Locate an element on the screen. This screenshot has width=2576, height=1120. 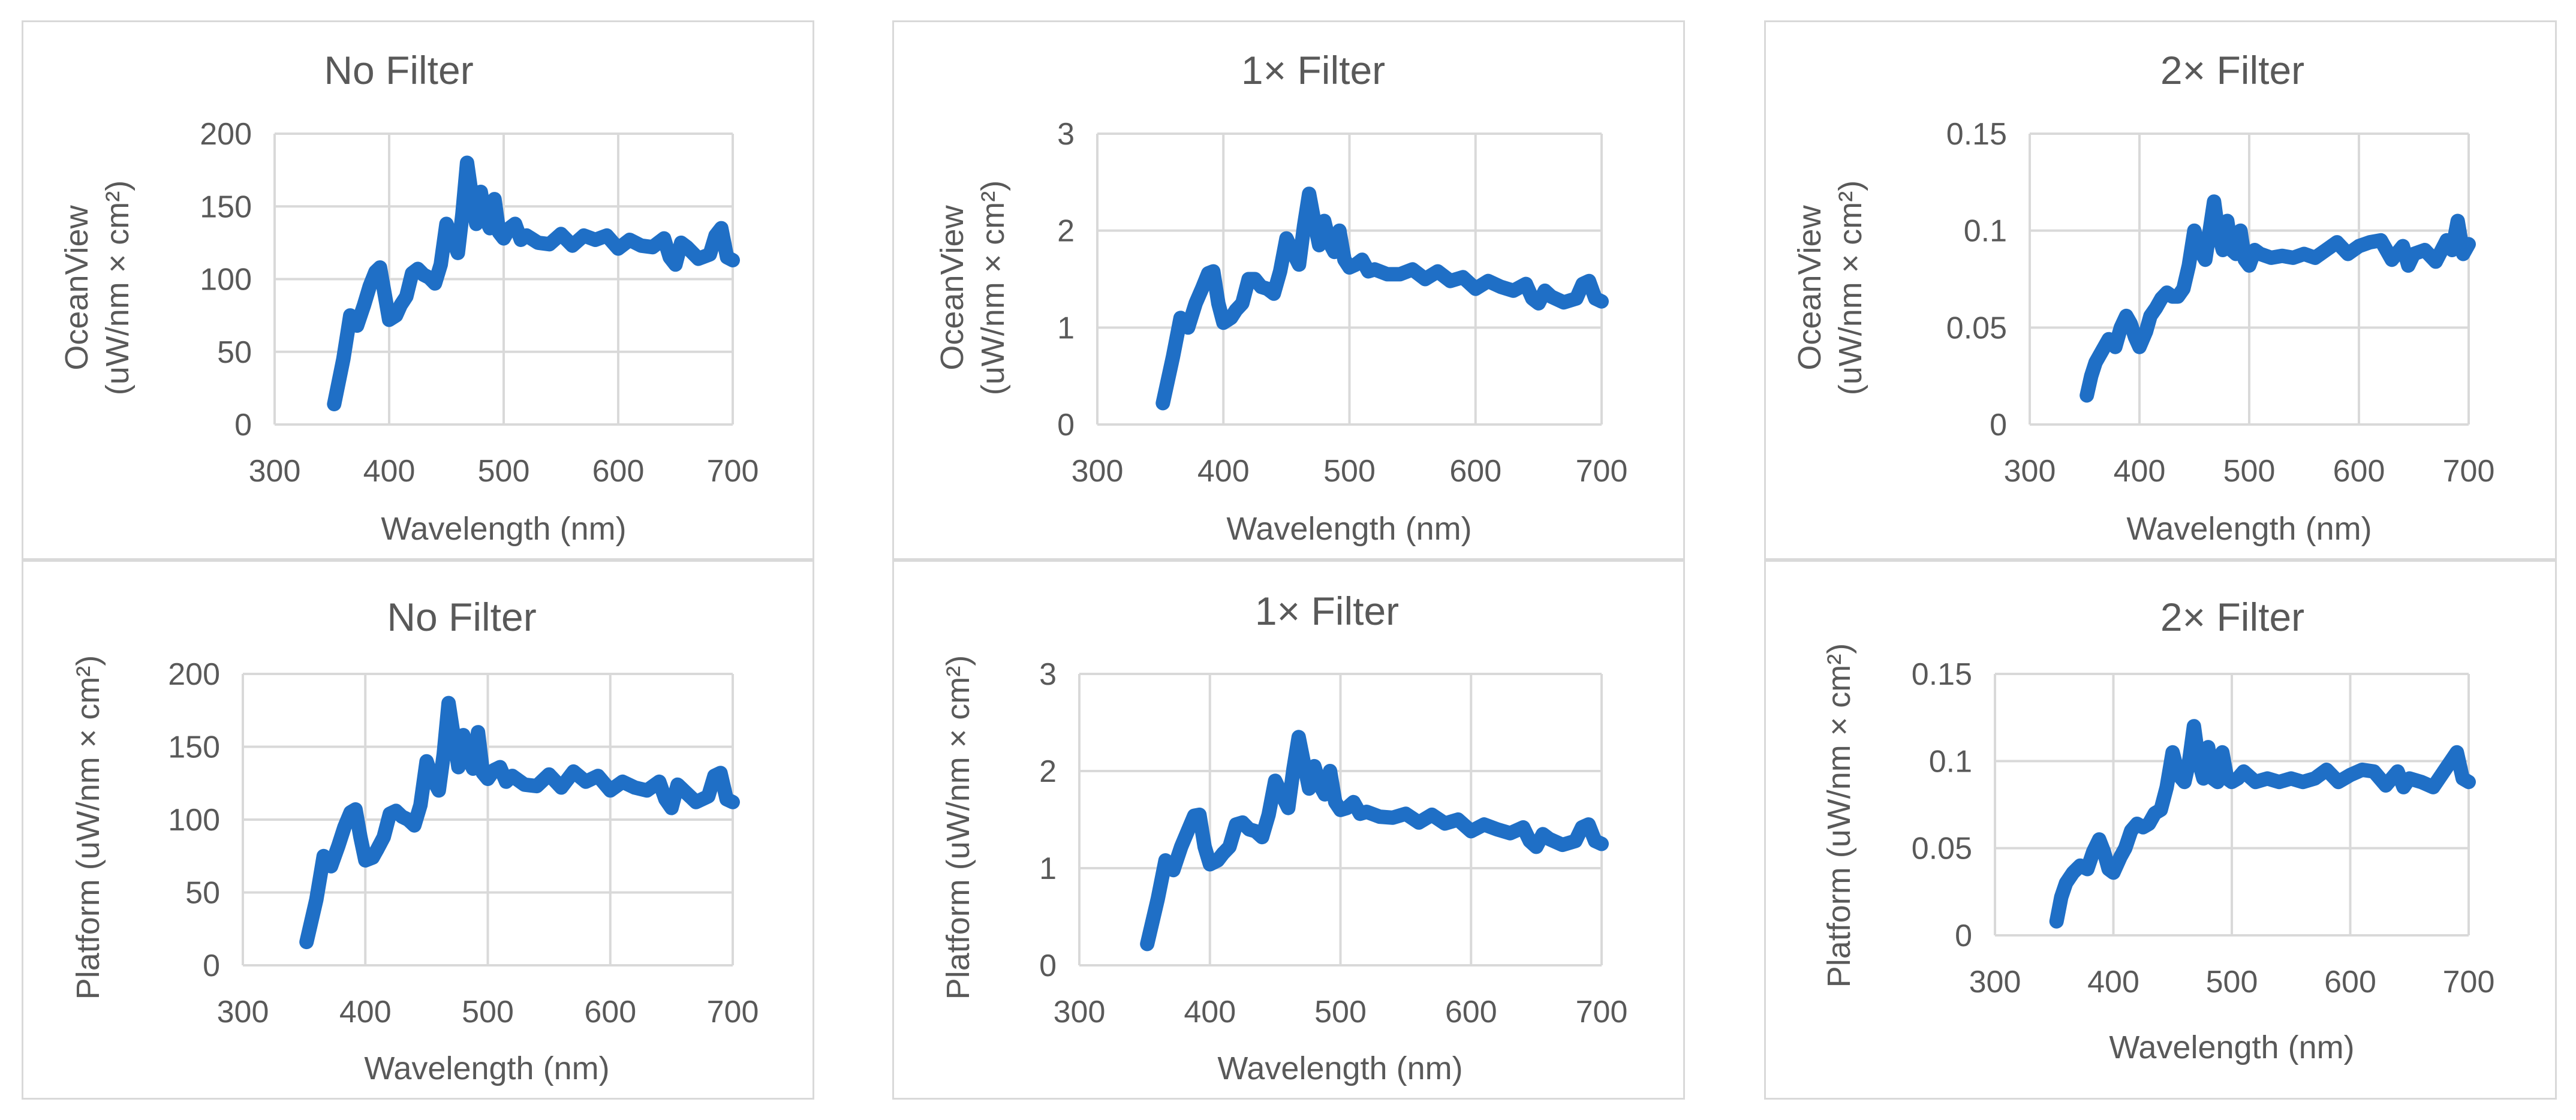
panel-ov-nofilter is located at coordinates (418, 290).